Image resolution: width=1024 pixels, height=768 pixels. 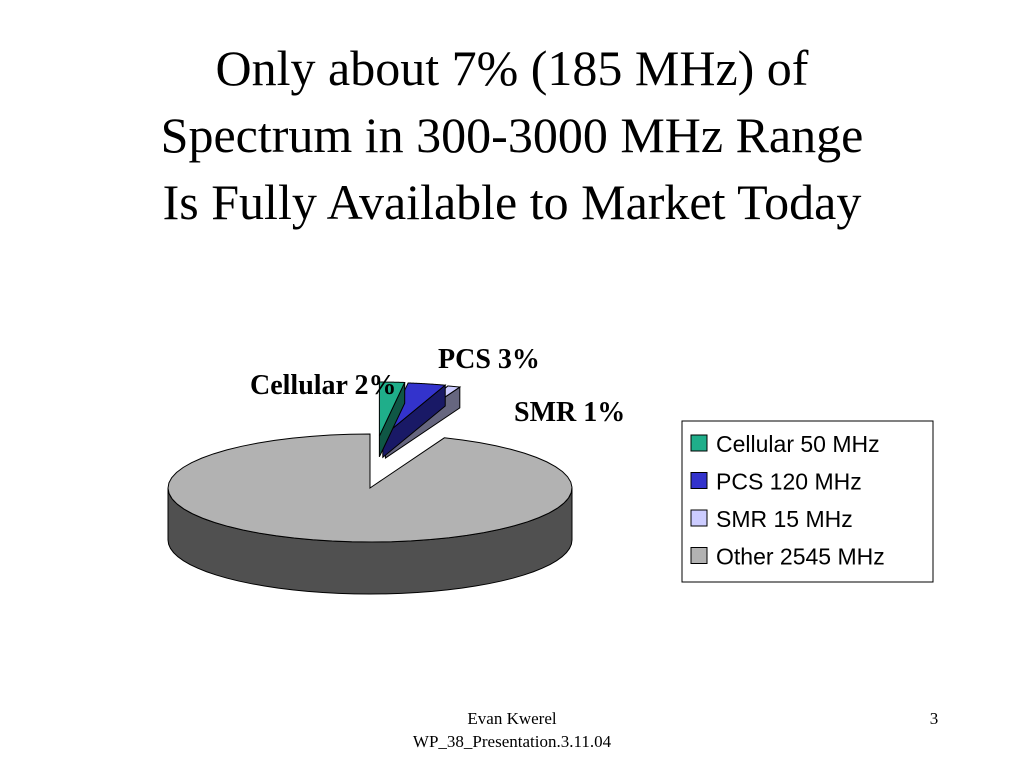 What do you see at coordinates (489, 359) in the screenshot?
I see `data-label: PCS 3%` at bounding box center [489, 359].